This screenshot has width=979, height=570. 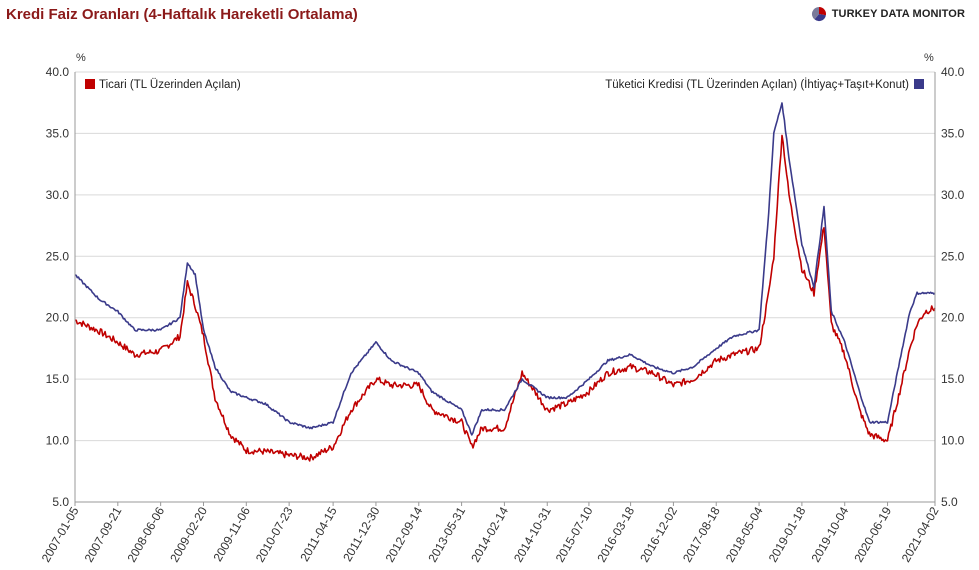 I want to click on y-axis-right: 5.0 10.0 15.0 20.0 25.0 30.0 35.0 40.0, so click(x=953, y=287).